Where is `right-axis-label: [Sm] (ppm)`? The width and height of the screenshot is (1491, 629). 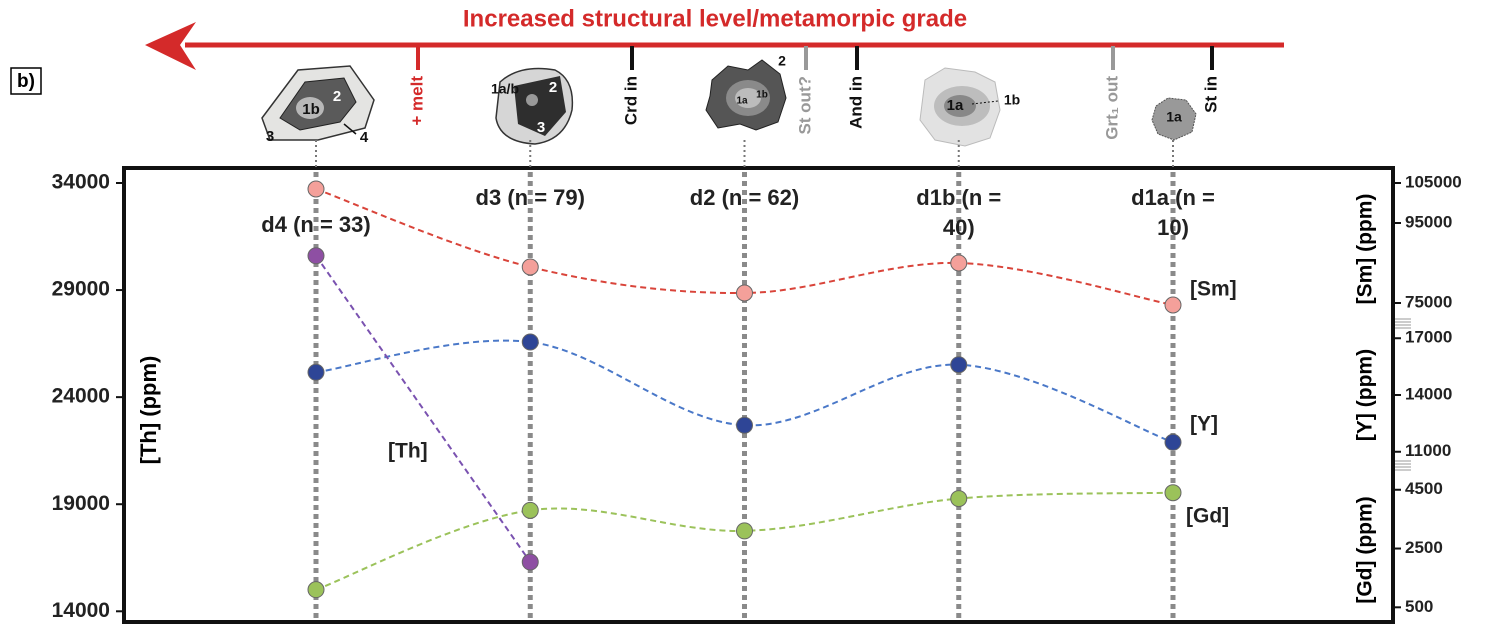
right-axis-label: [Sm] (ppm) is located at coordinates (1365, 249).